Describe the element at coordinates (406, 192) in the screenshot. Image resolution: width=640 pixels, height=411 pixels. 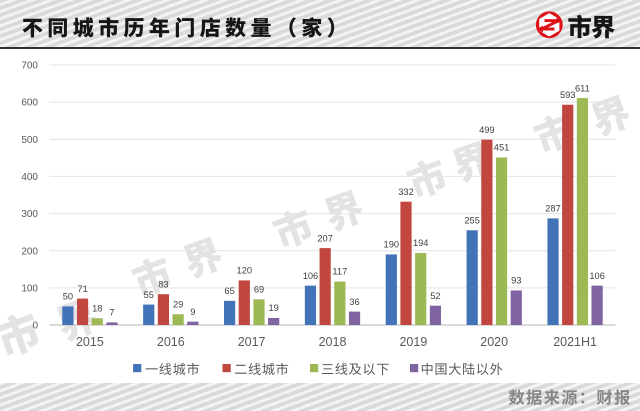
I see `svg-text: 332` at that location.